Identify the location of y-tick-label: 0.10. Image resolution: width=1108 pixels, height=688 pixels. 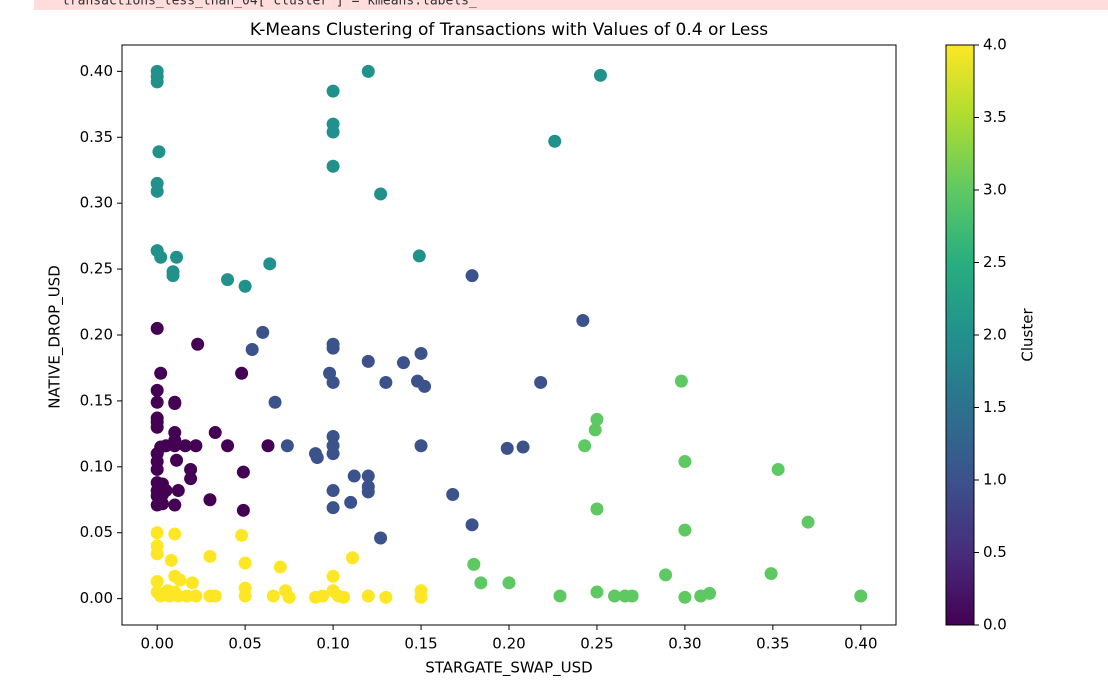
(96, 466).